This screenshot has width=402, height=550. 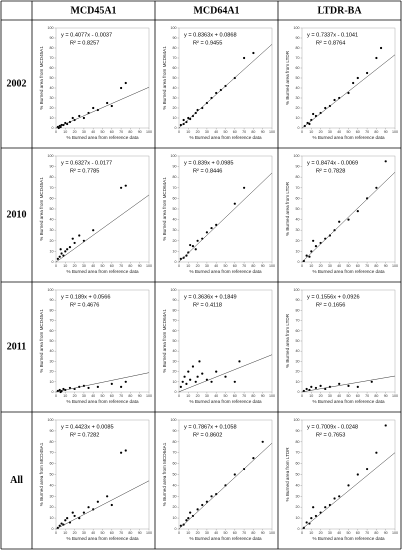 What do you see at coordinates (188, 396) in the screenshot?
I see `x-tick-label: 10` at bounding box center [188, 396].